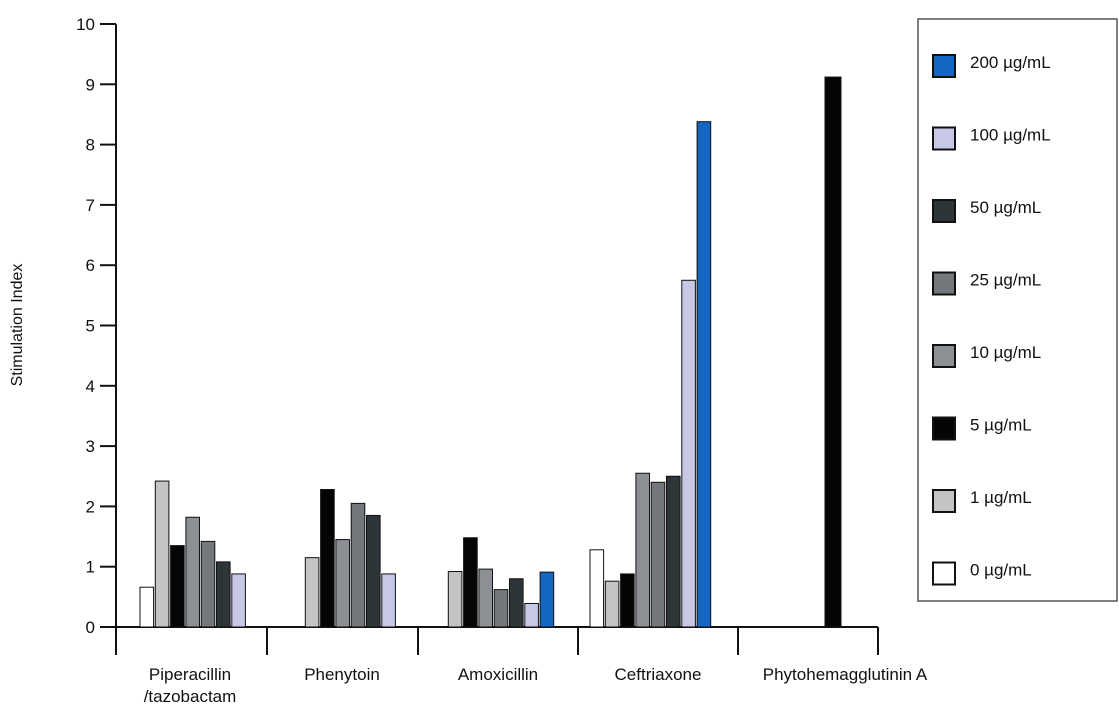  I want to click on y-axis: 0 1 2 3 4 5 6 7 8 9 10, so click(96, 326).